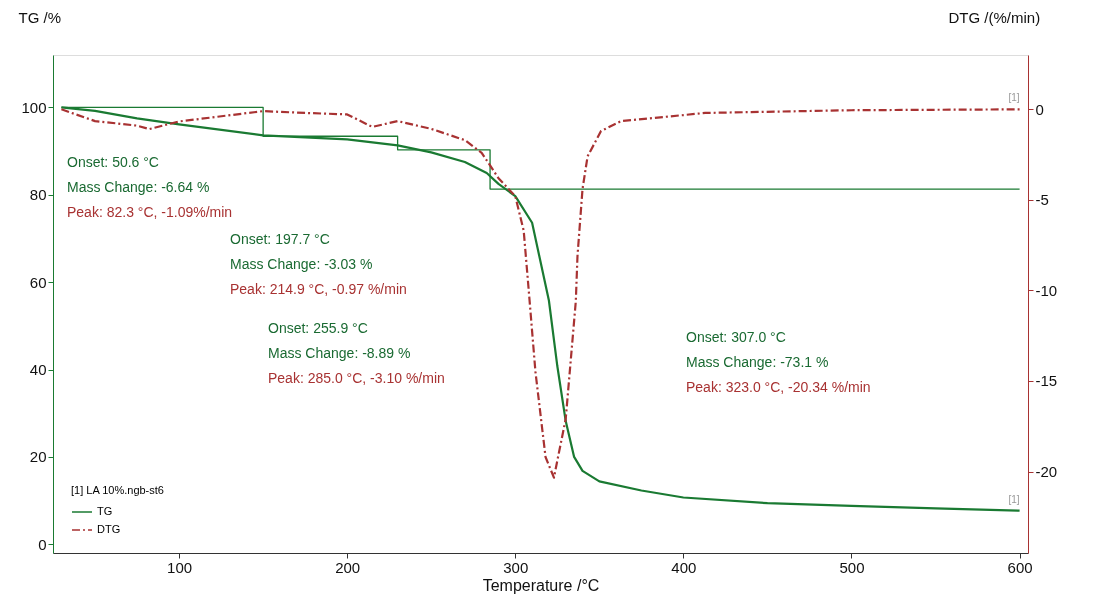 The width and height of the screenshot is (1097, 606). Describe the element at coordinates (994, 17) in the screenshot. I see `y2-axis-title: DTG /(%/min)` at that location.